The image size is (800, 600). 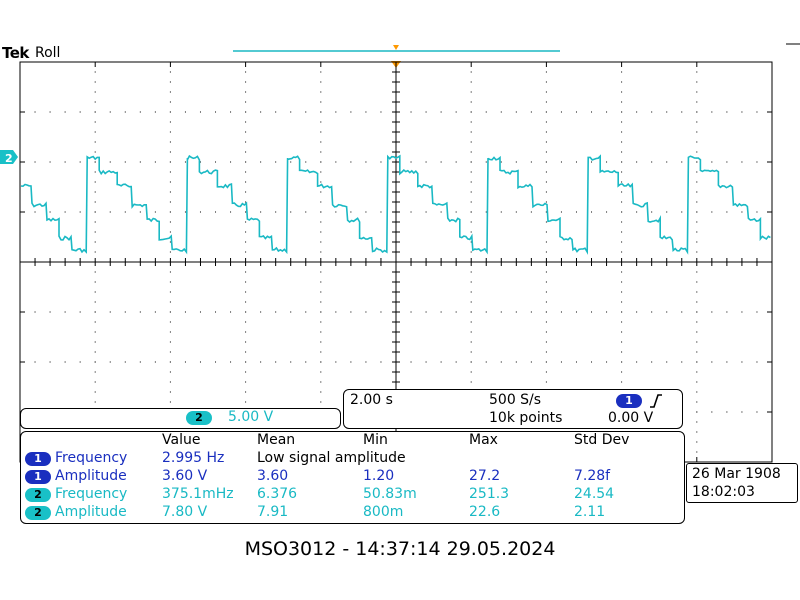 I want to click on timebase-readout: 2.00 s 500 S/s 10k points 1 0.00 V, so click(x=513, y=409).